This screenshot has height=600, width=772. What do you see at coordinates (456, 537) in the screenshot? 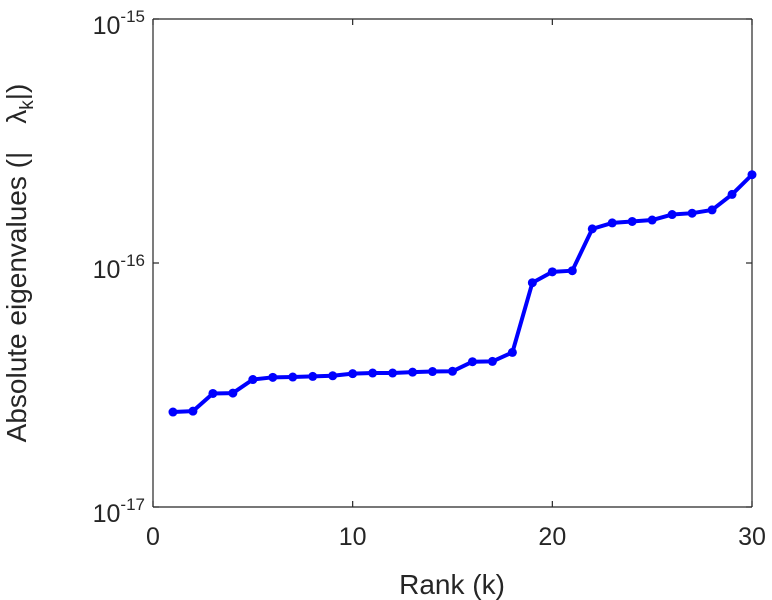
I see `x-tick-labels: 0 10 20 30` at bounding box center [456, 537].